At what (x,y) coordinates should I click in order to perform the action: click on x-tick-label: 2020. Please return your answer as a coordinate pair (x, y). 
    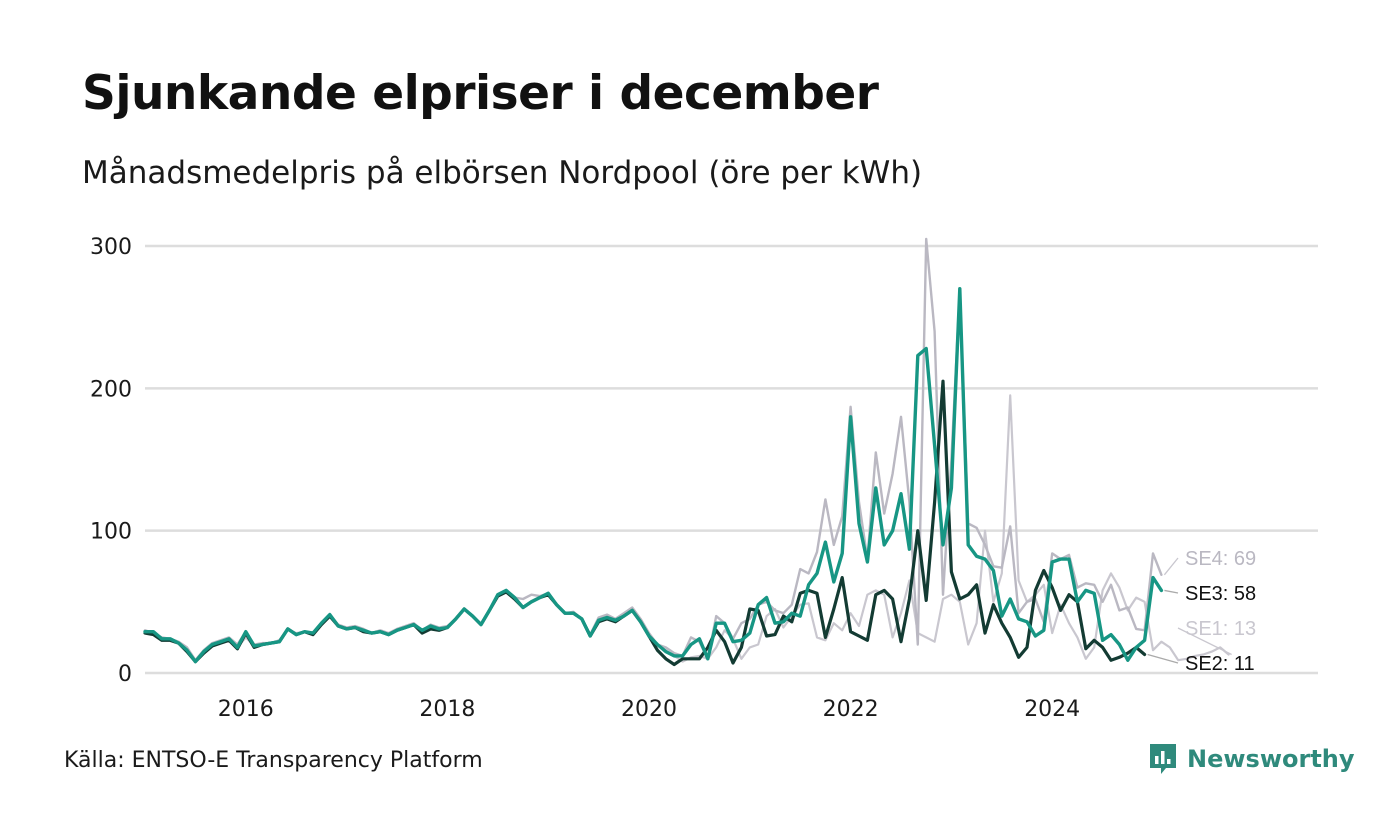
    Looking at the image, I should click on (649, 709).